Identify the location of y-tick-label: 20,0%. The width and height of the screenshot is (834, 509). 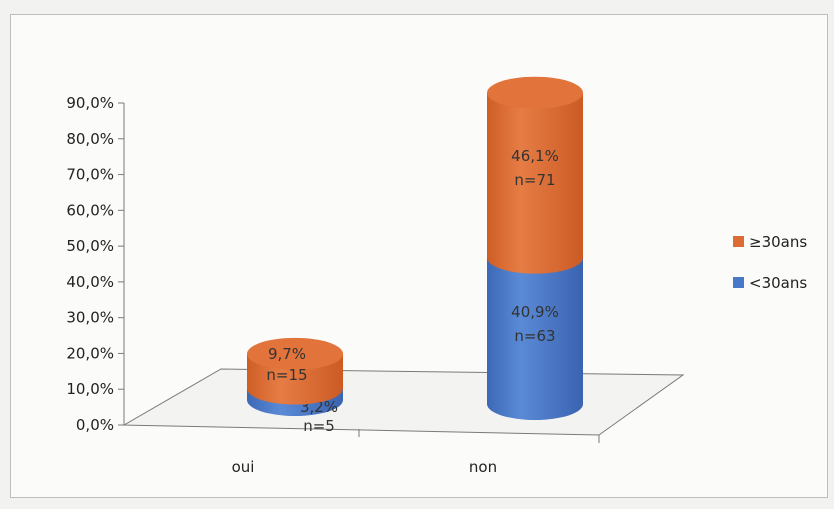
(90, 353).